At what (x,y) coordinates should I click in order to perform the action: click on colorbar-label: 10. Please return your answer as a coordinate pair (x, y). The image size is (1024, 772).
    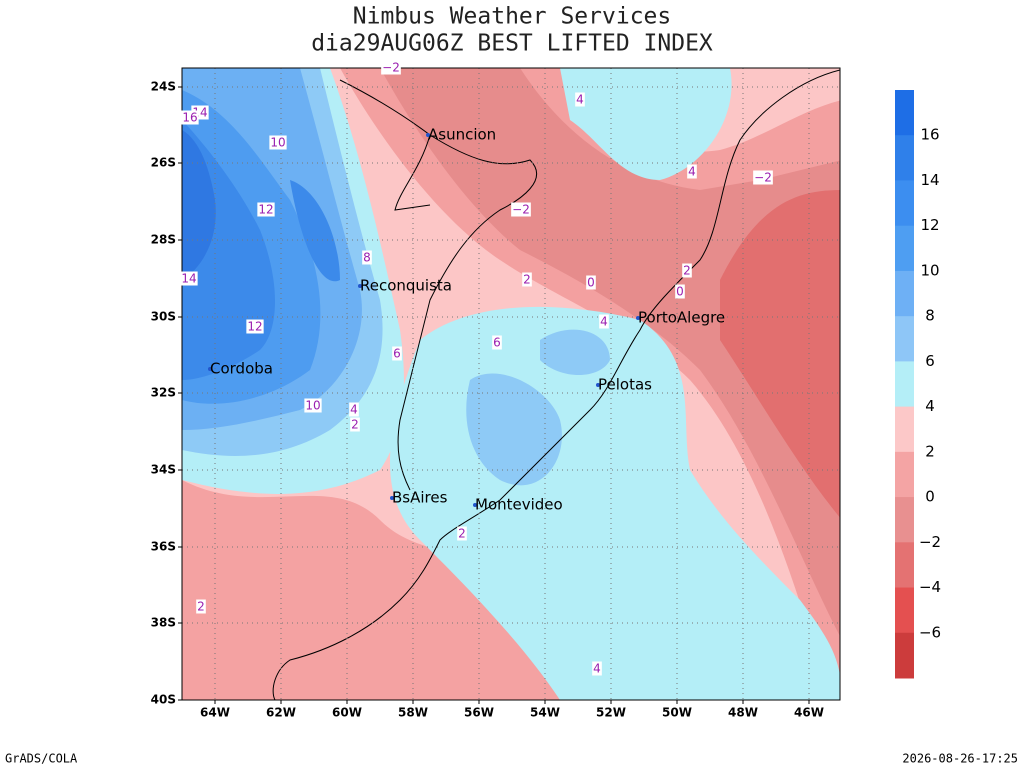
    Looking at the image, I should click on (929, 270).